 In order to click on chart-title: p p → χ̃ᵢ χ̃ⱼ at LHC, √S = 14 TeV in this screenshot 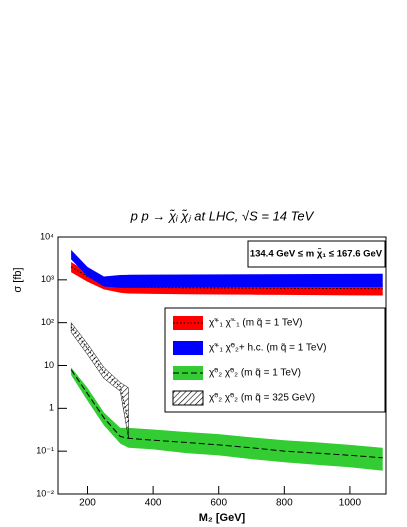, I will do `click(222, 215)`.